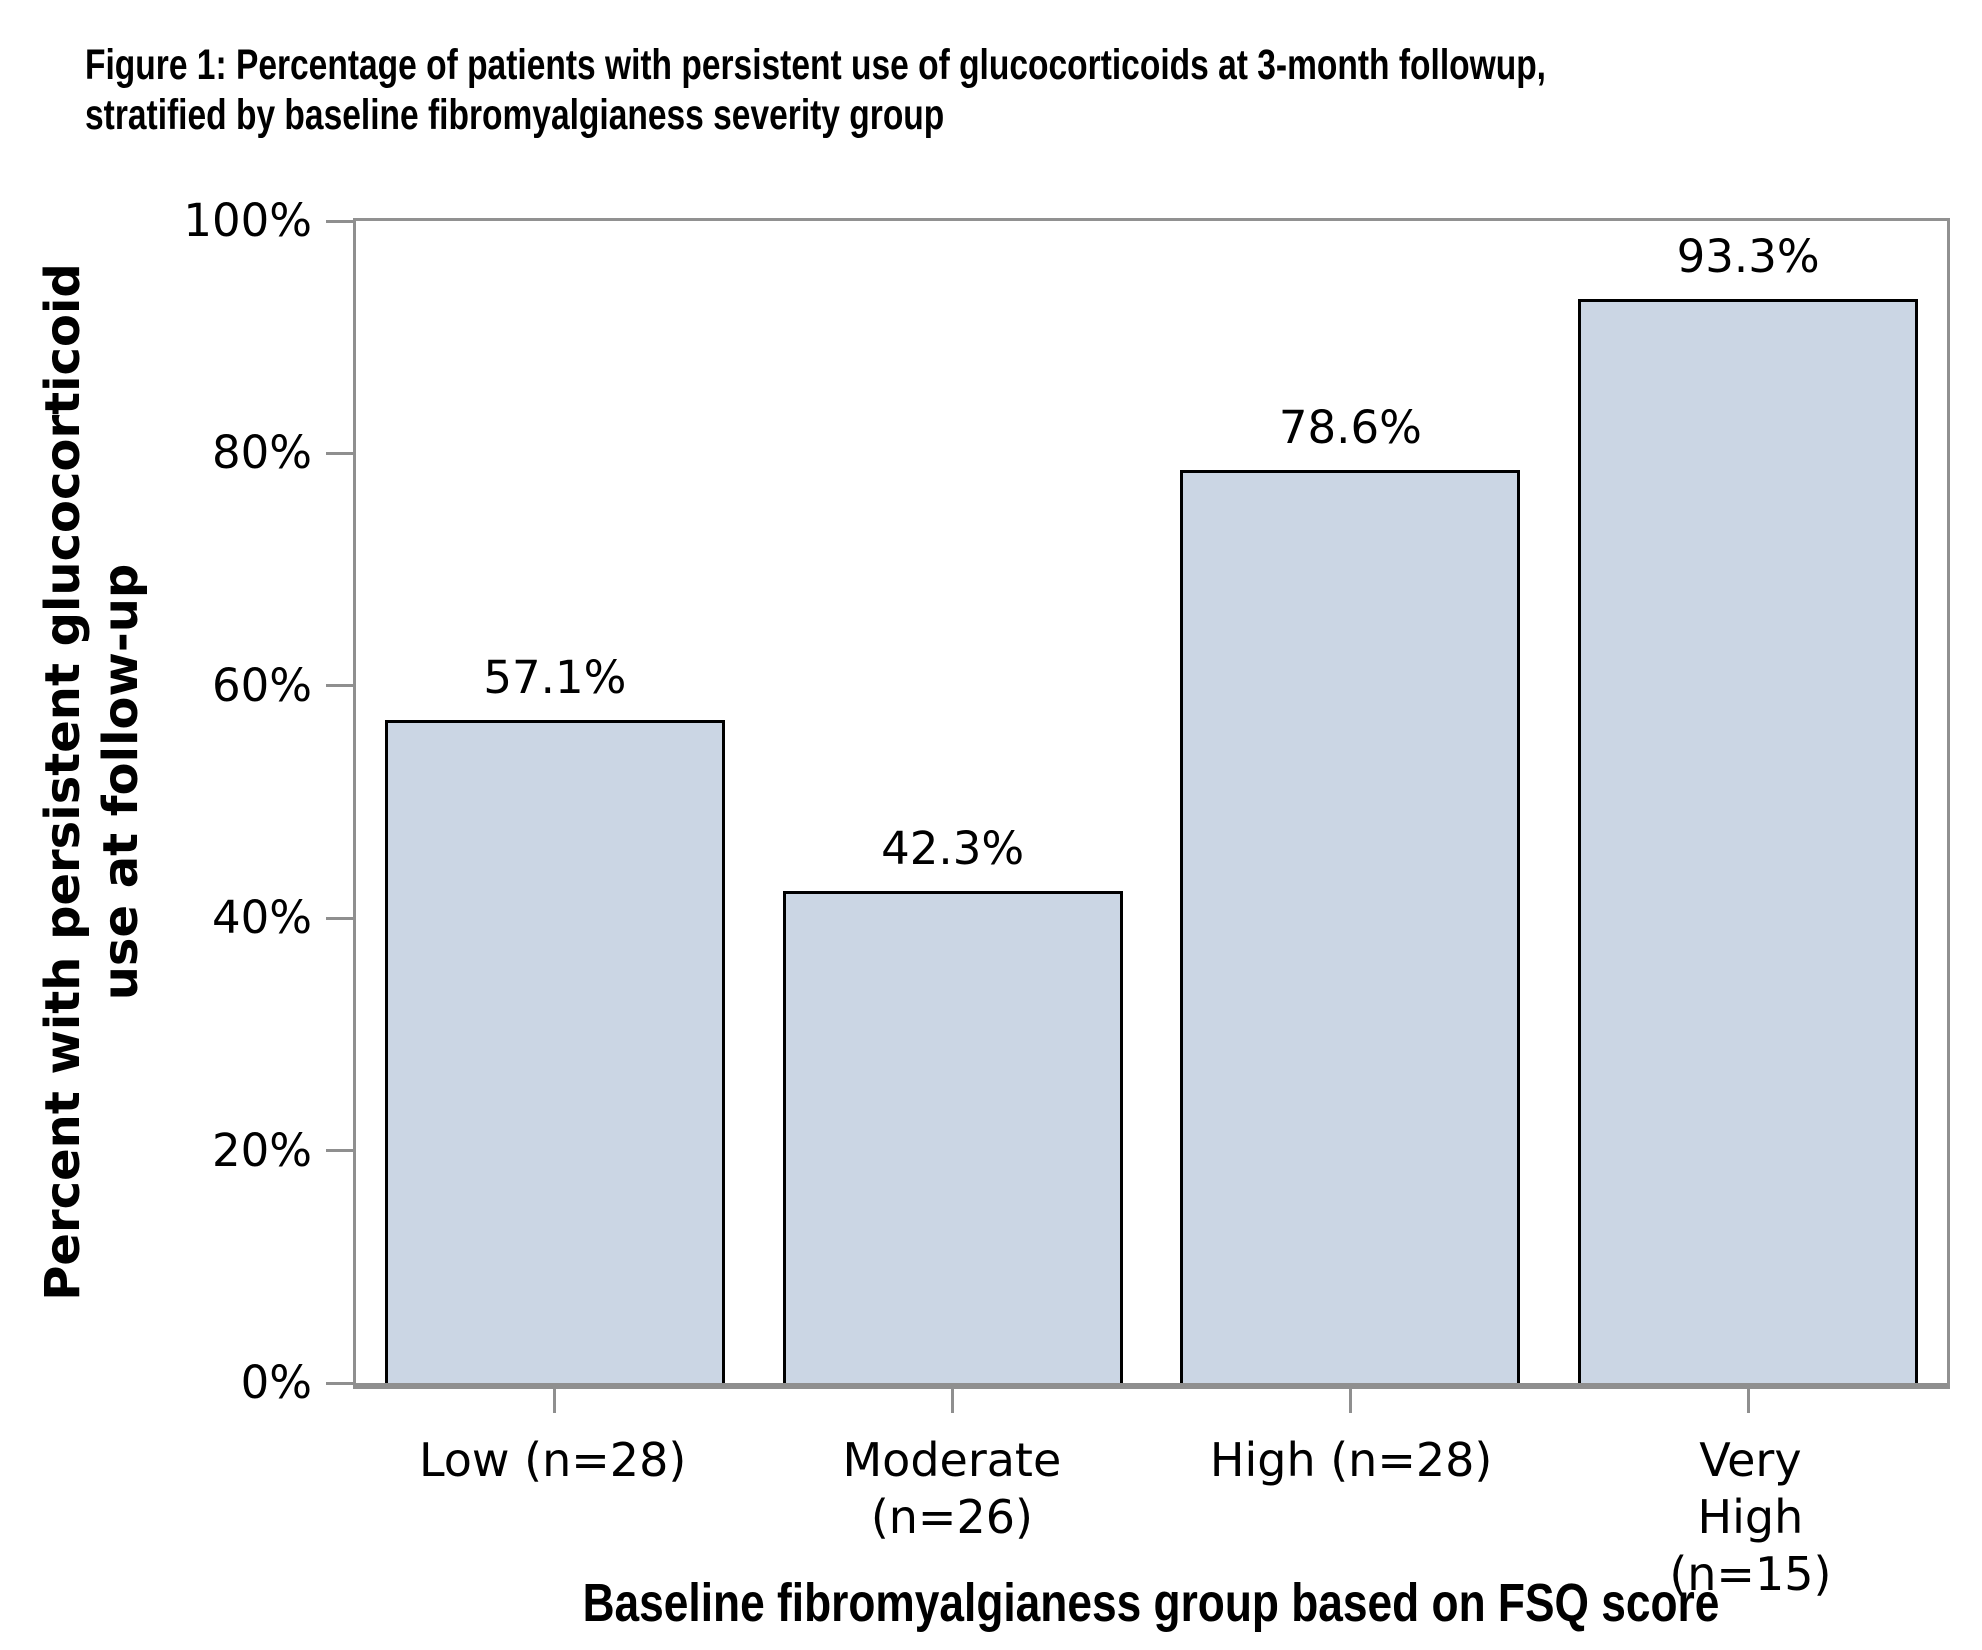 This screenshot has width=1982, height=1650. What do you see at coordinates (555, 677) in the screenshot?
I see `bar-value-label: 57.1%` at bounding box center [555, 677].